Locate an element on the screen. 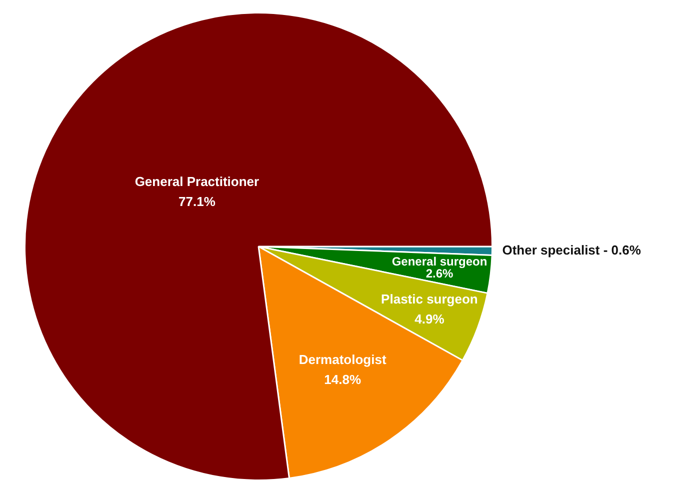 This screenshot has height=493, width=673. slice-label: General Practitioner is located at coordinates (197, 182).